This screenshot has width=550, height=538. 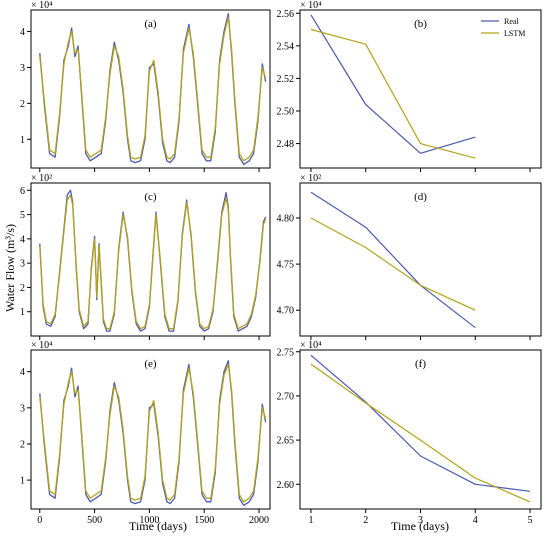 What do you see at coordinates (204, 520) in the screenshot?
I see `xtick-label-e: 1500` at bounding box center [204, 520].